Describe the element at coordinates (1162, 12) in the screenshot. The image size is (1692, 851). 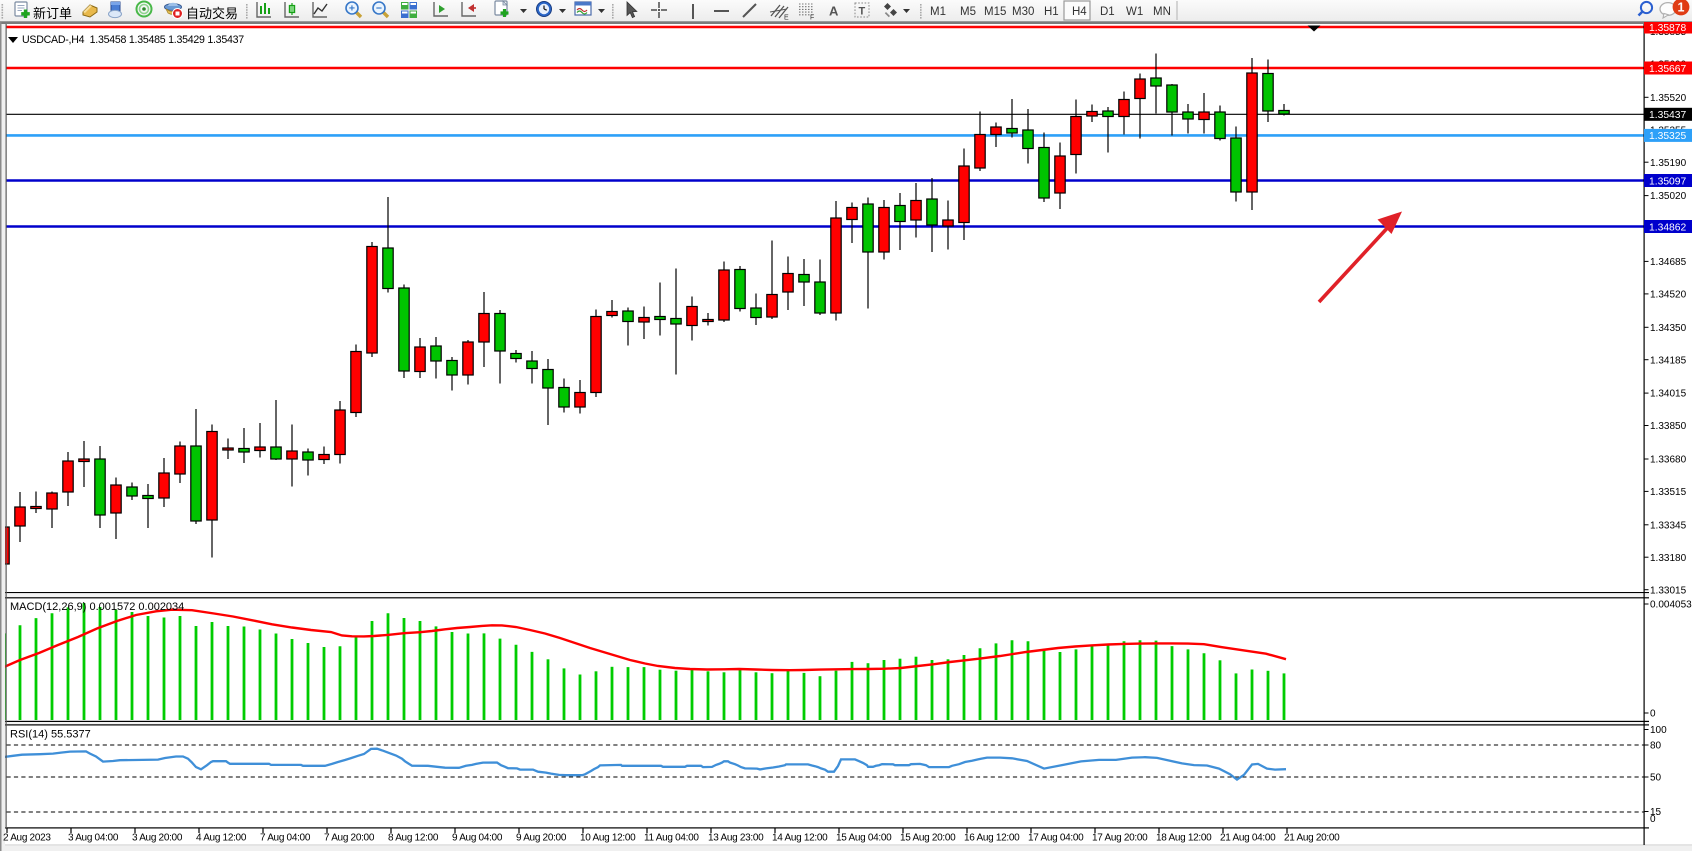
I see `svg-text: MN` at that location.